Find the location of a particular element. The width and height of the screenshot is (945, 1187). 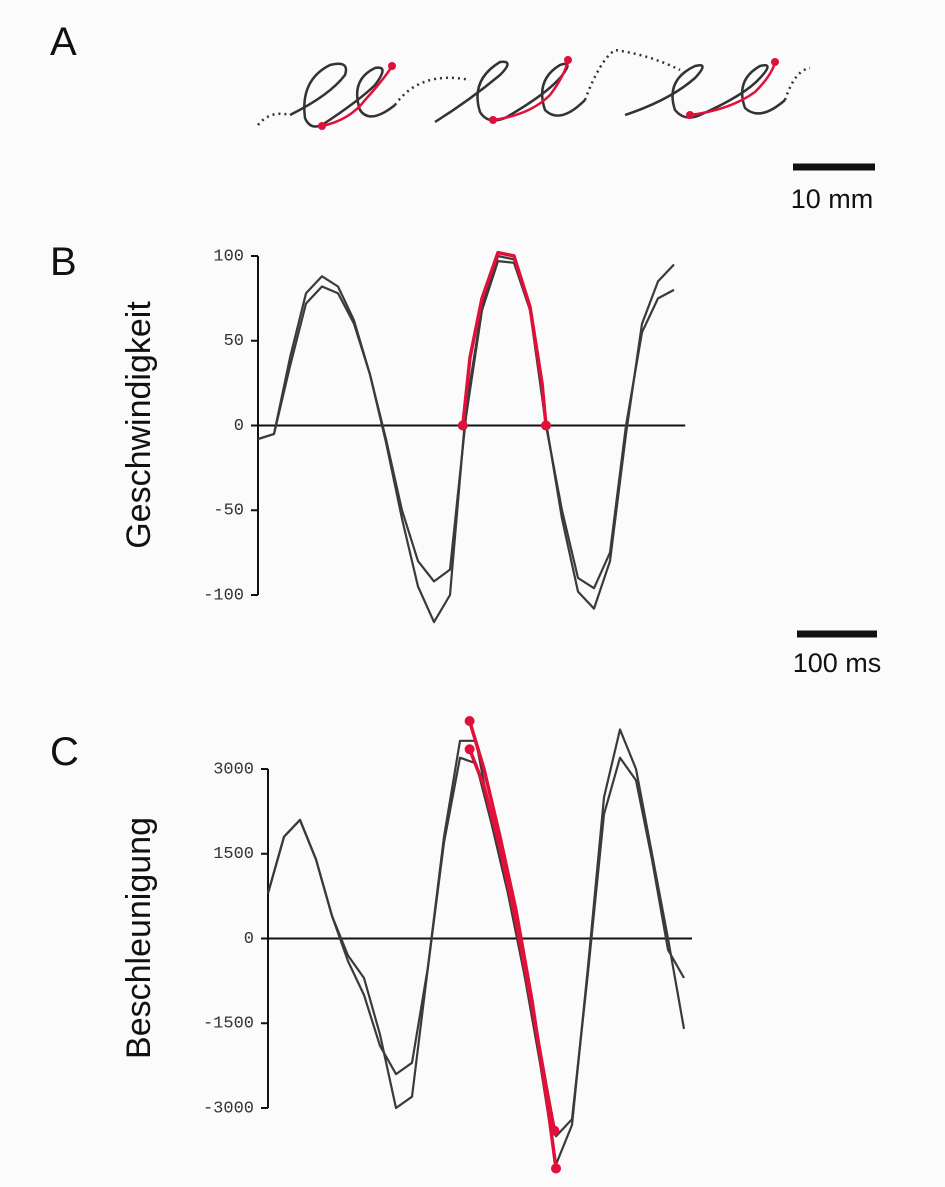

handwriting is located at coordinates (534, 89).